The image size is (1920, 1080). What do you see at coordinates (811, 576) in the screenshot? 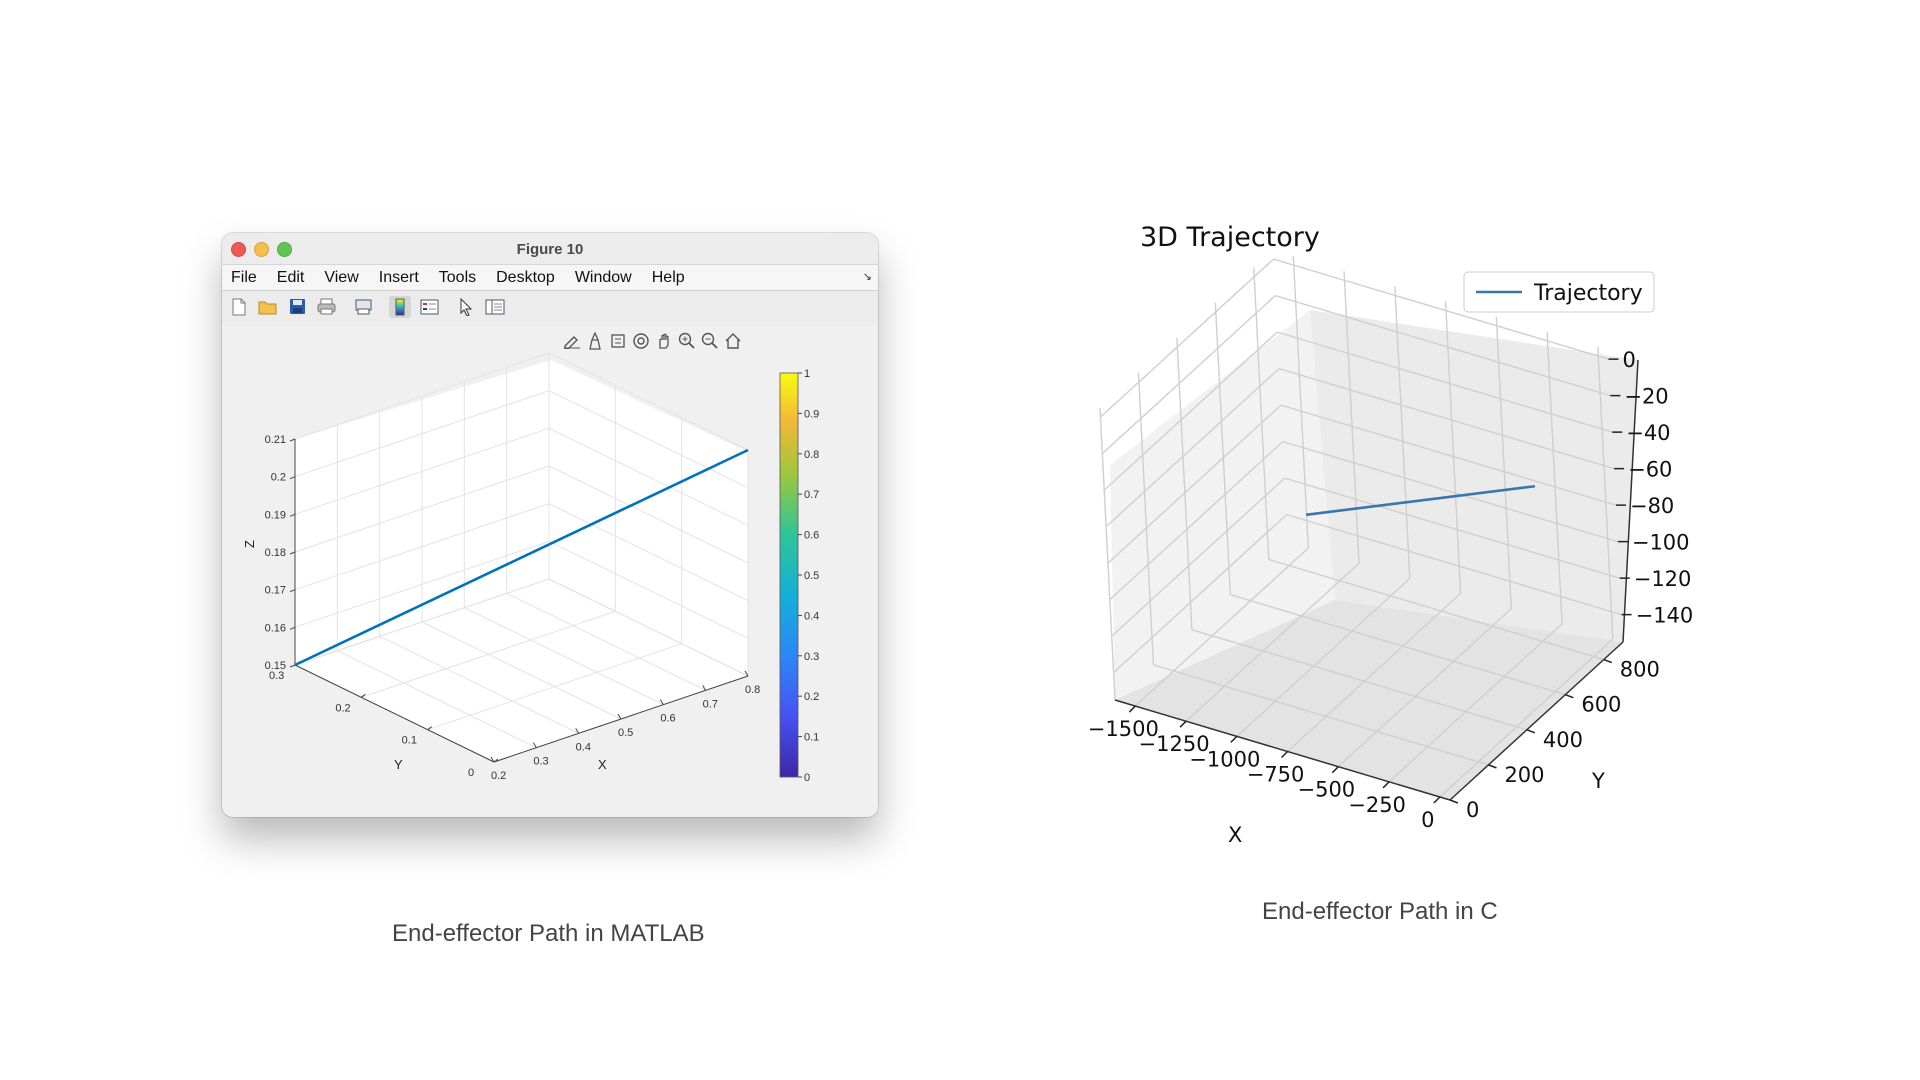
I see `colorbar-tick-label: 0.5` at bounding box center [811, 576].